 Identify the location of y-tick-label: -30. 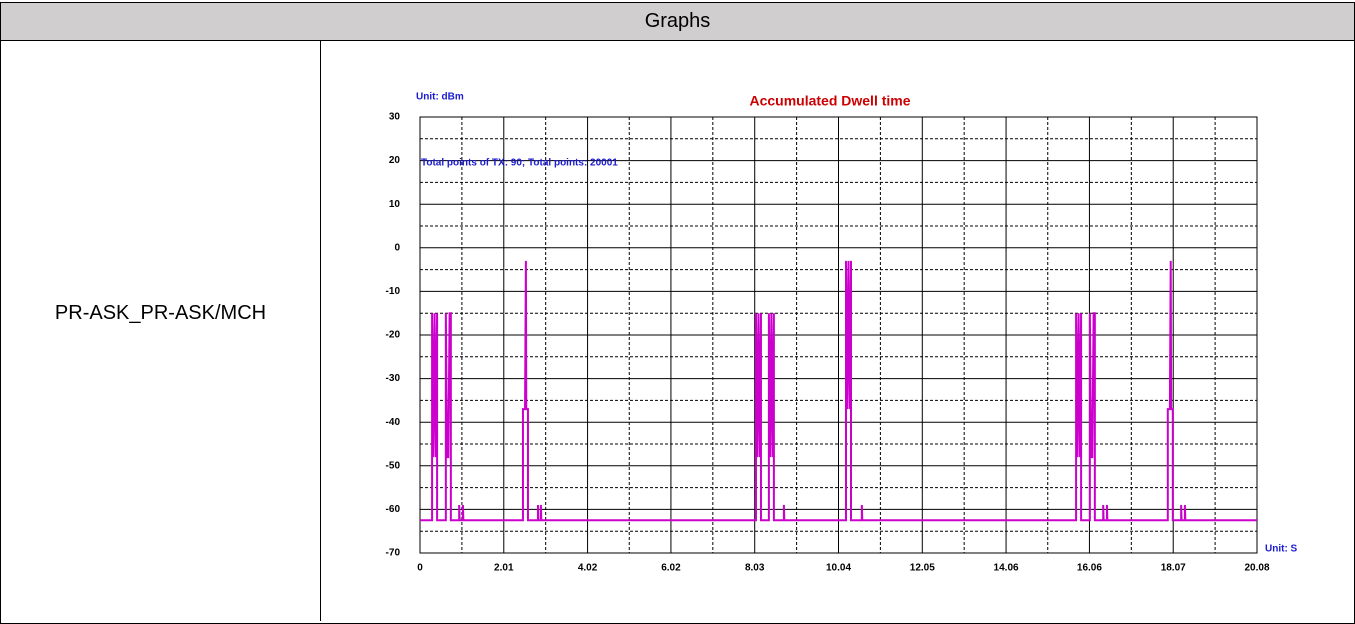
(393, 378).